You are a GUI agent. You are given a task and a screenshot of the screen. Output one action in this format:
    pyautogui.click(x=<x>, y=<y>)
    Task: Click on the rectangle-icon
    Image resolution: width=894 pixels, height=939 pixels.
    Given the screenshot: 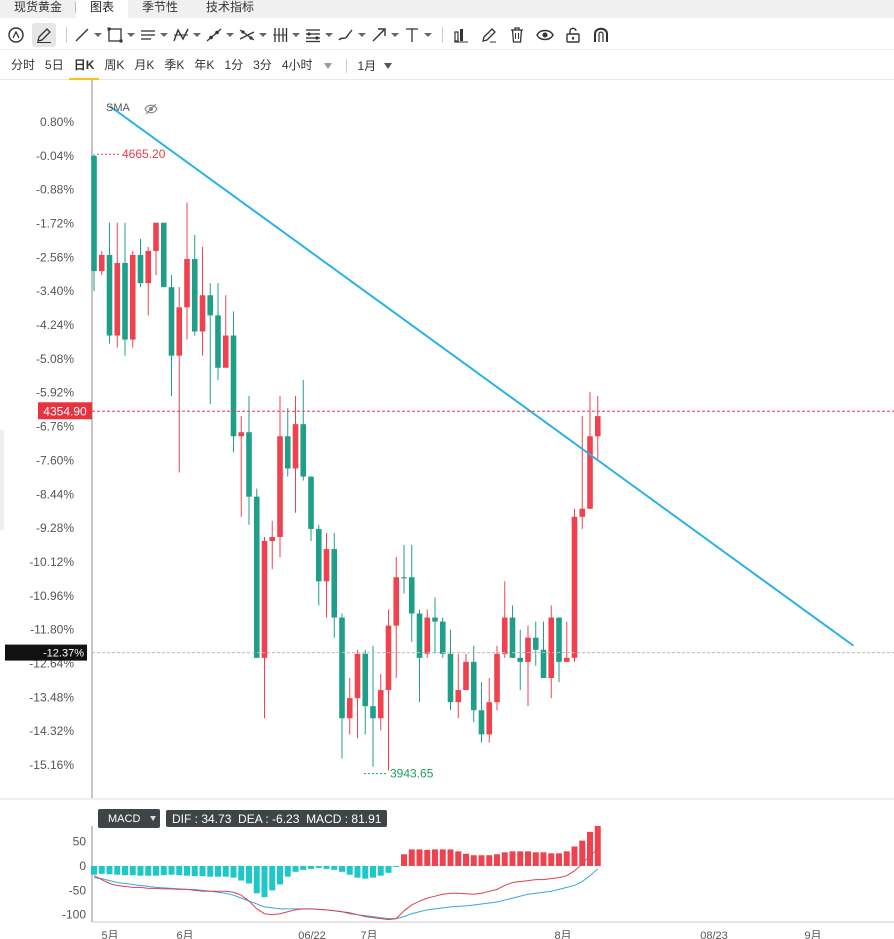 What is the action you would take?
    pyautogui.click(x=120, y=35)
    